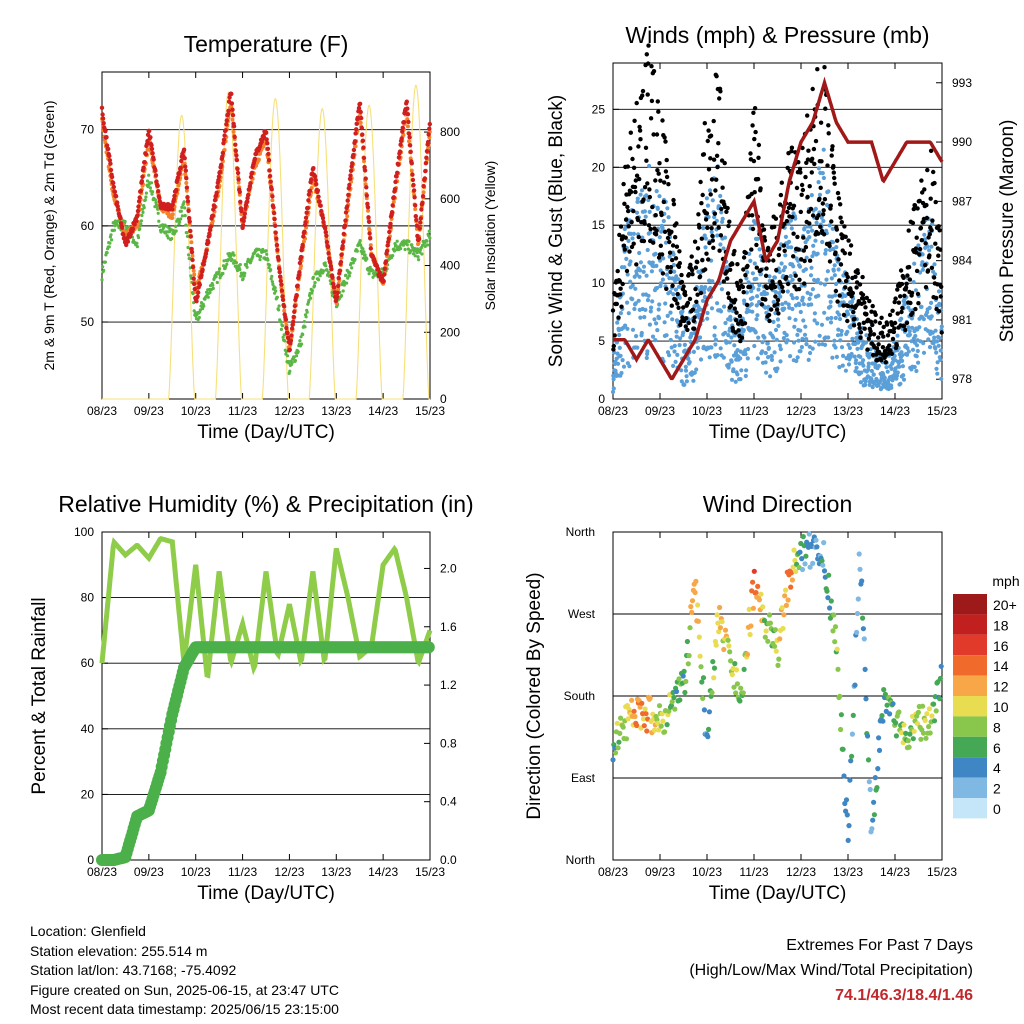 Image resolution: width=1024 pixels, height=1024 pixels. I want to click on temperature-ytick-label: 70, so click(88, 130).